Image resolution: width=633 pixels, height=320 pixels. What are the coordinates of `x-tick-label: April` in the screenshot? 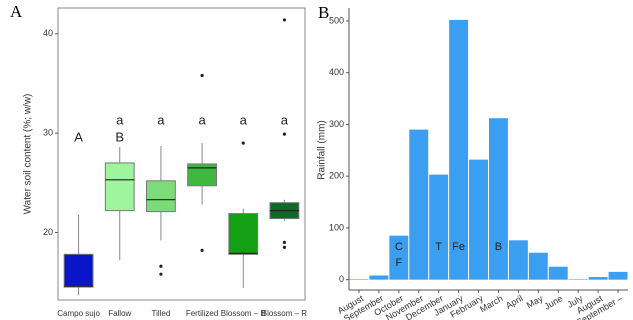 It's located at (514, 302).